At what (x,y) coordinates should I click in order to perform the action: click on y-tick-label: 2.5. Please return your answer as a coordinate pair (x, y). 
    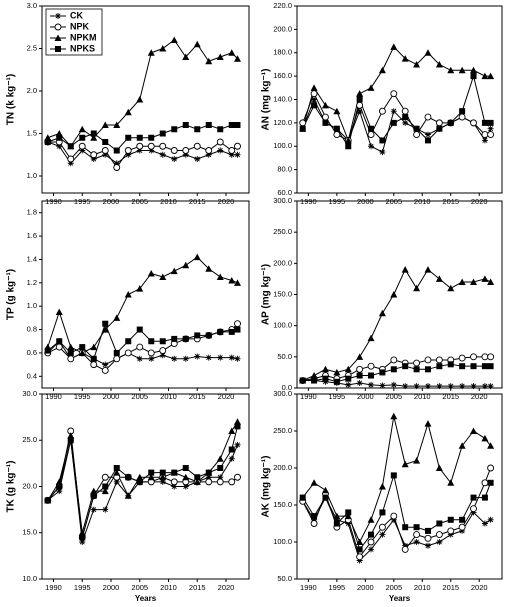
    Looking at the image, I should click on (32, 47).